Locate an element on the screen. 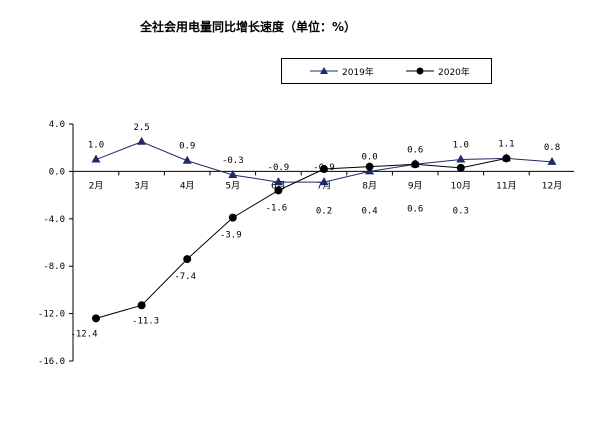  legend-symbol-2019 is located at coordinates (324, 70).